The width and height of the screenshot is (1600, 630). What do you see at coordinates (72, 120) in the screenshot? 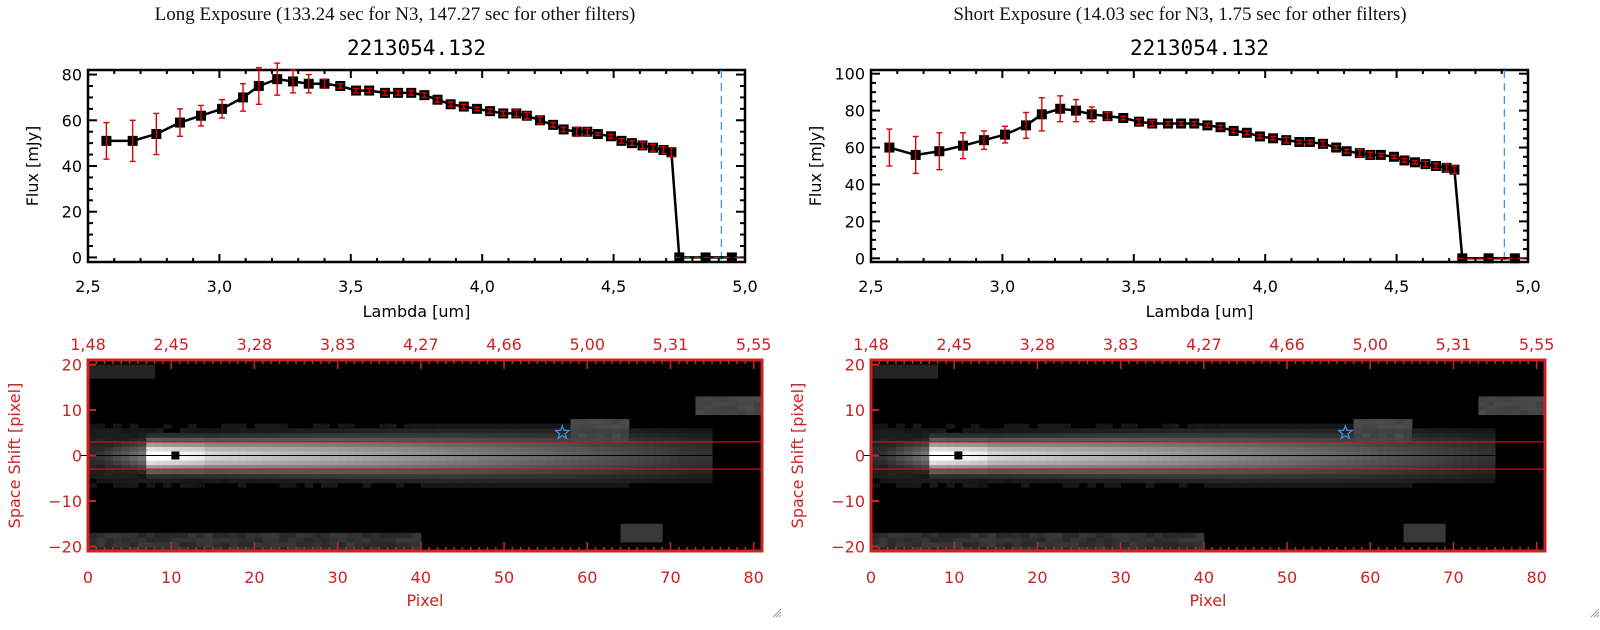
I see `y-tick-label: 60` at bounding box center [72, 120].